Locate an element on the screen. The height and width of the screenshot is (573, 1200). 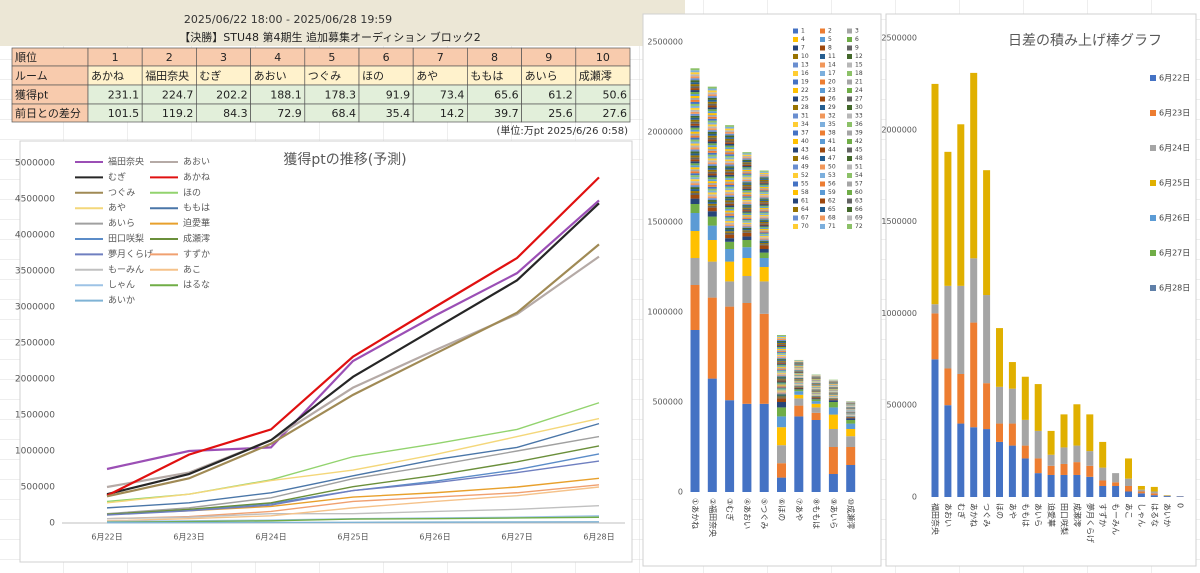
legend-label: 27 is located at coordinates (859, 99).